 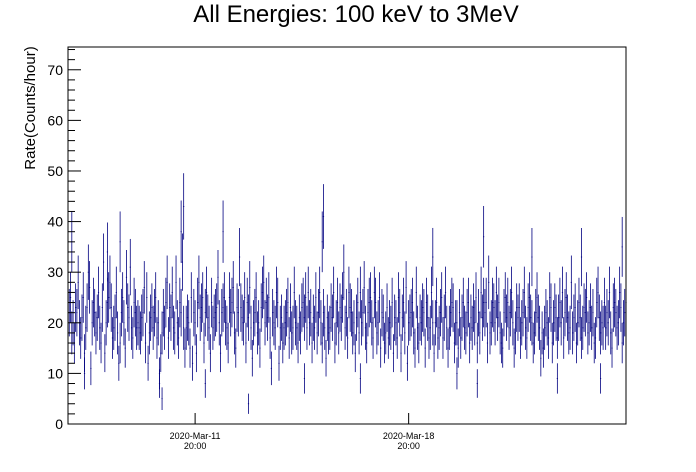 What do you see at coordinates (408, 446) in the screenshot?
I see `x-tick-label-time: 20:00` at bounding box center [408, 446].